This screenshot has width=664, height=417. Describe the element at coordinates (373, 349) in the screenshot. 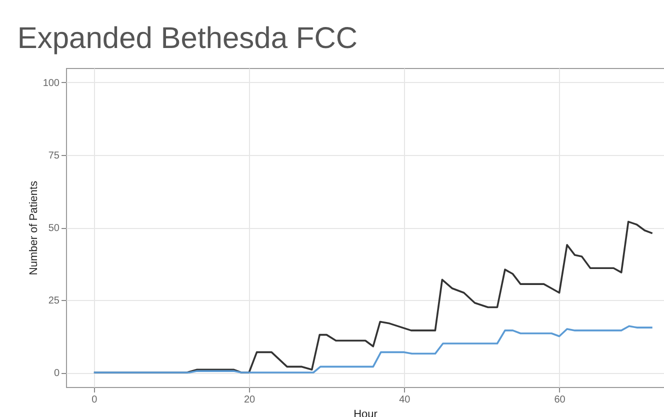

I see `line-series` at that location.